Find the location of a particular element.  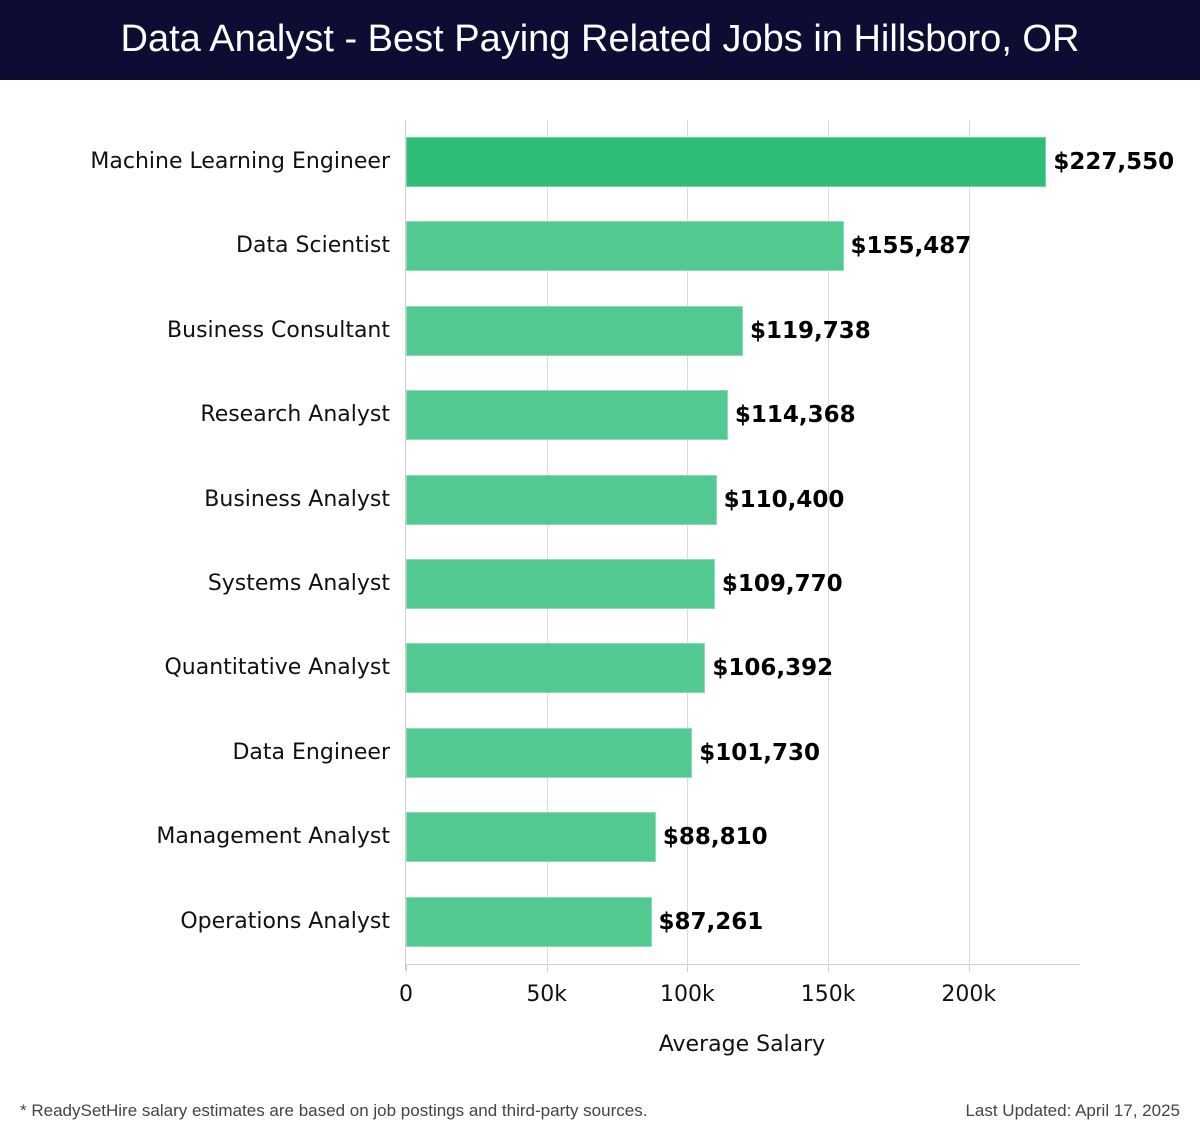

x-tick-label: 0 is located at coordinates (406, 994).